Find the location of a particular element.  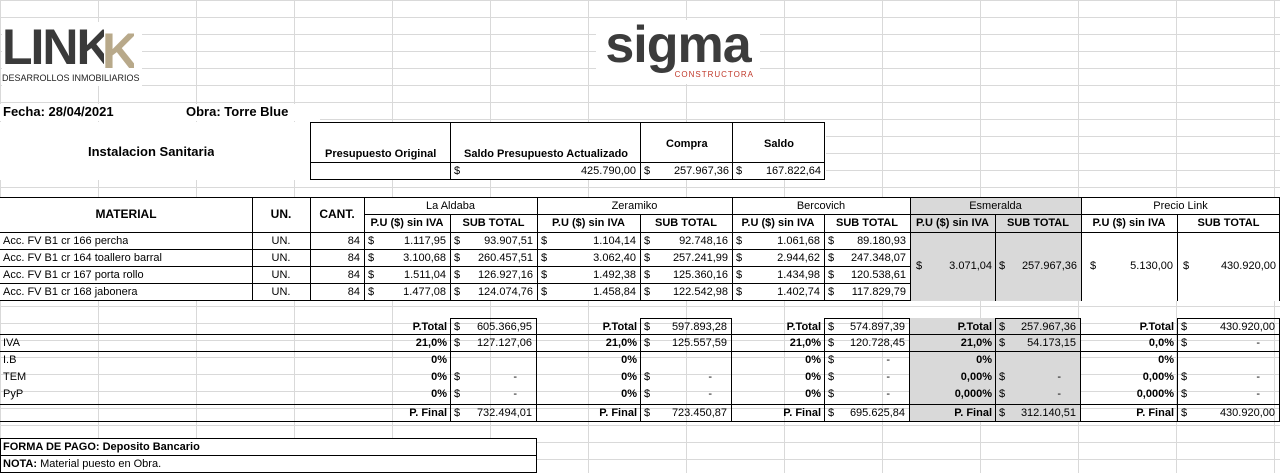

subtotal-cell: 120.538,61 is located at coordinates (878, 275).